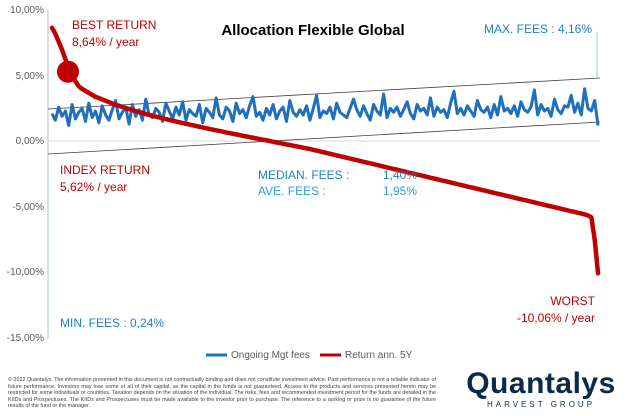 This screenshot has width=627, height=416. What do you see at coordinates (68, 71) in the screenshot?
I see `index-return-marker` at bounding box center [68, 71].